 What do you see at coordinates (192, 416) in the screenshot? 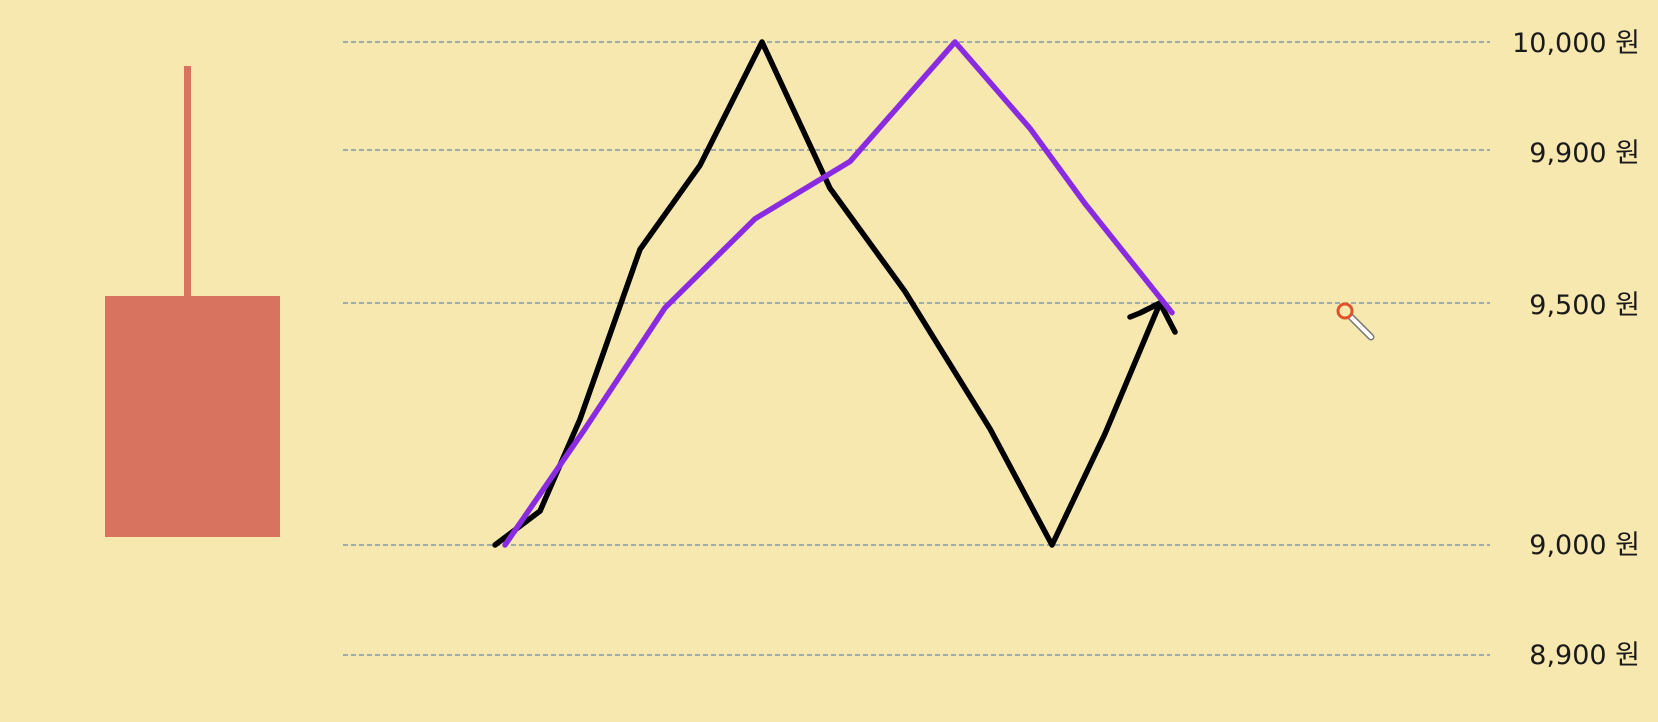
I see `candle-body` at bounding box center [192, 416].